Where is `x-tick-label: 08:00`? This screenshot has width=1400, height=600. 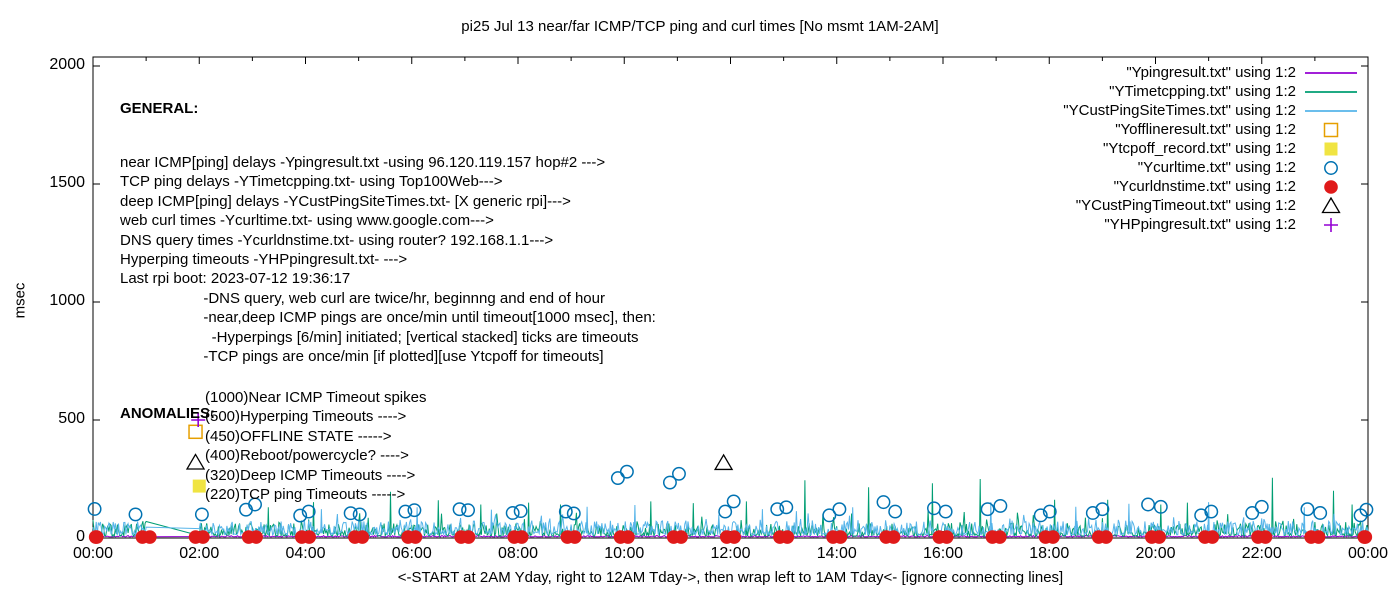
x-tick-label: 08:00 is located at coordinates (518, 553).